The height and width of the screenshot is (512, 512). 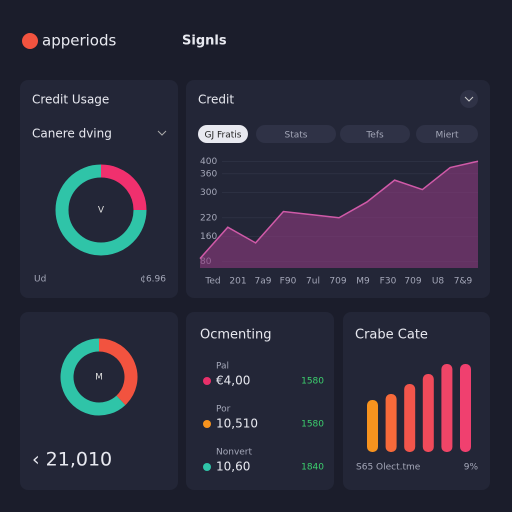 What do you see at coordinates (72, 134) in the screenshot?
I see `dropdown: Canere dving` at bounding box center [72, 134].